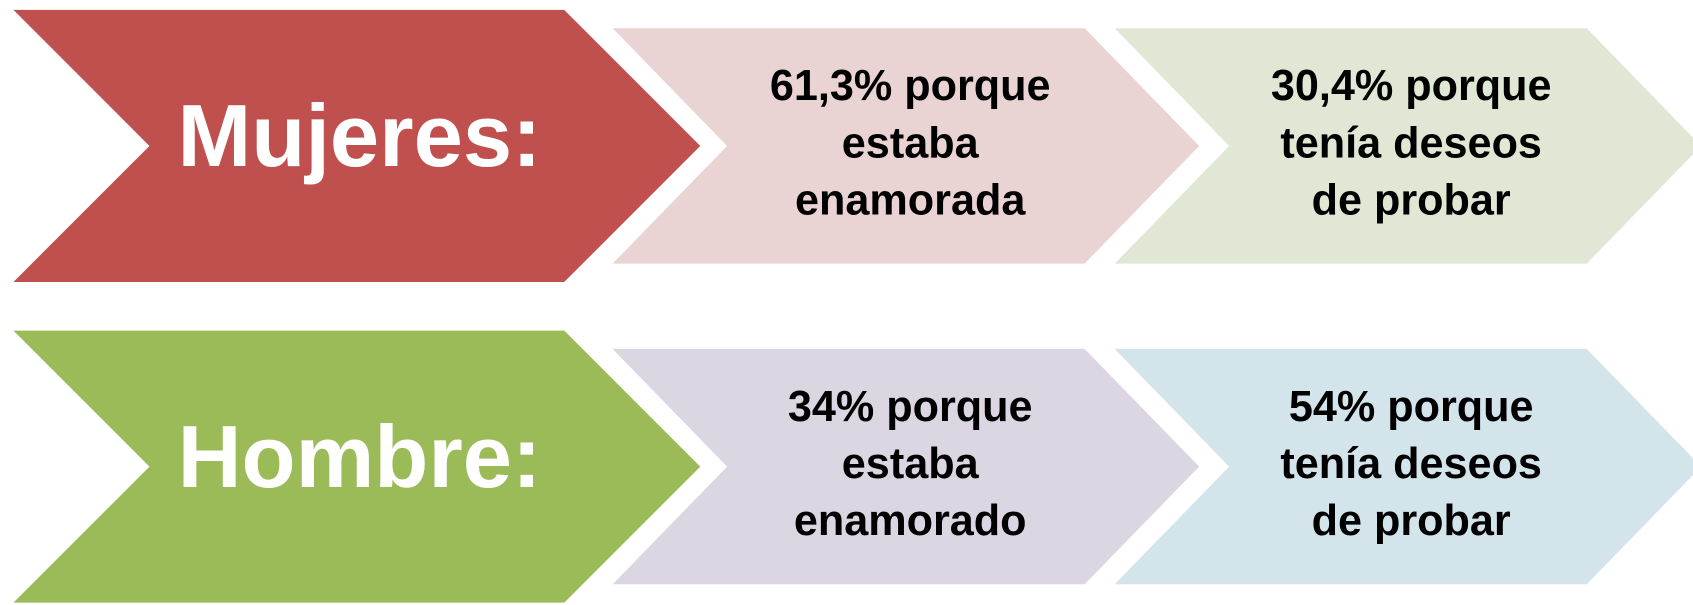 The image size is (1693, 605). Describe the element at coordinates (910, 407) in the screenshot. I see `item-text: 34% porque` at that location.